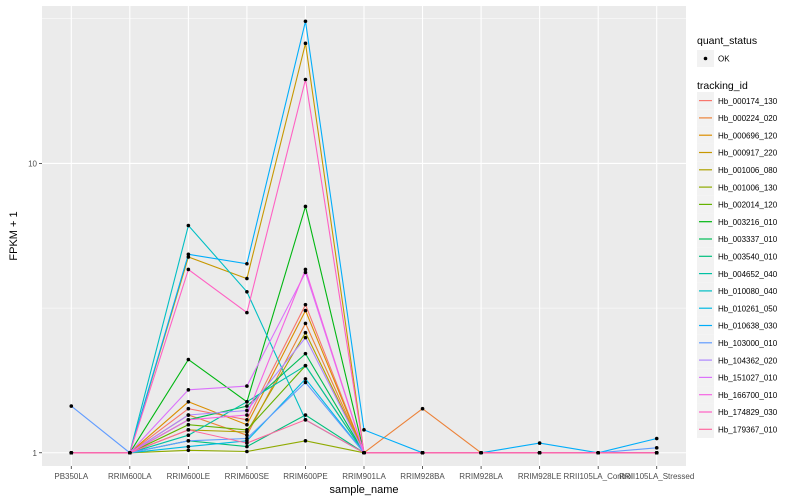  I want to click on legend-shape-title: quant_status, so click(727, 41).